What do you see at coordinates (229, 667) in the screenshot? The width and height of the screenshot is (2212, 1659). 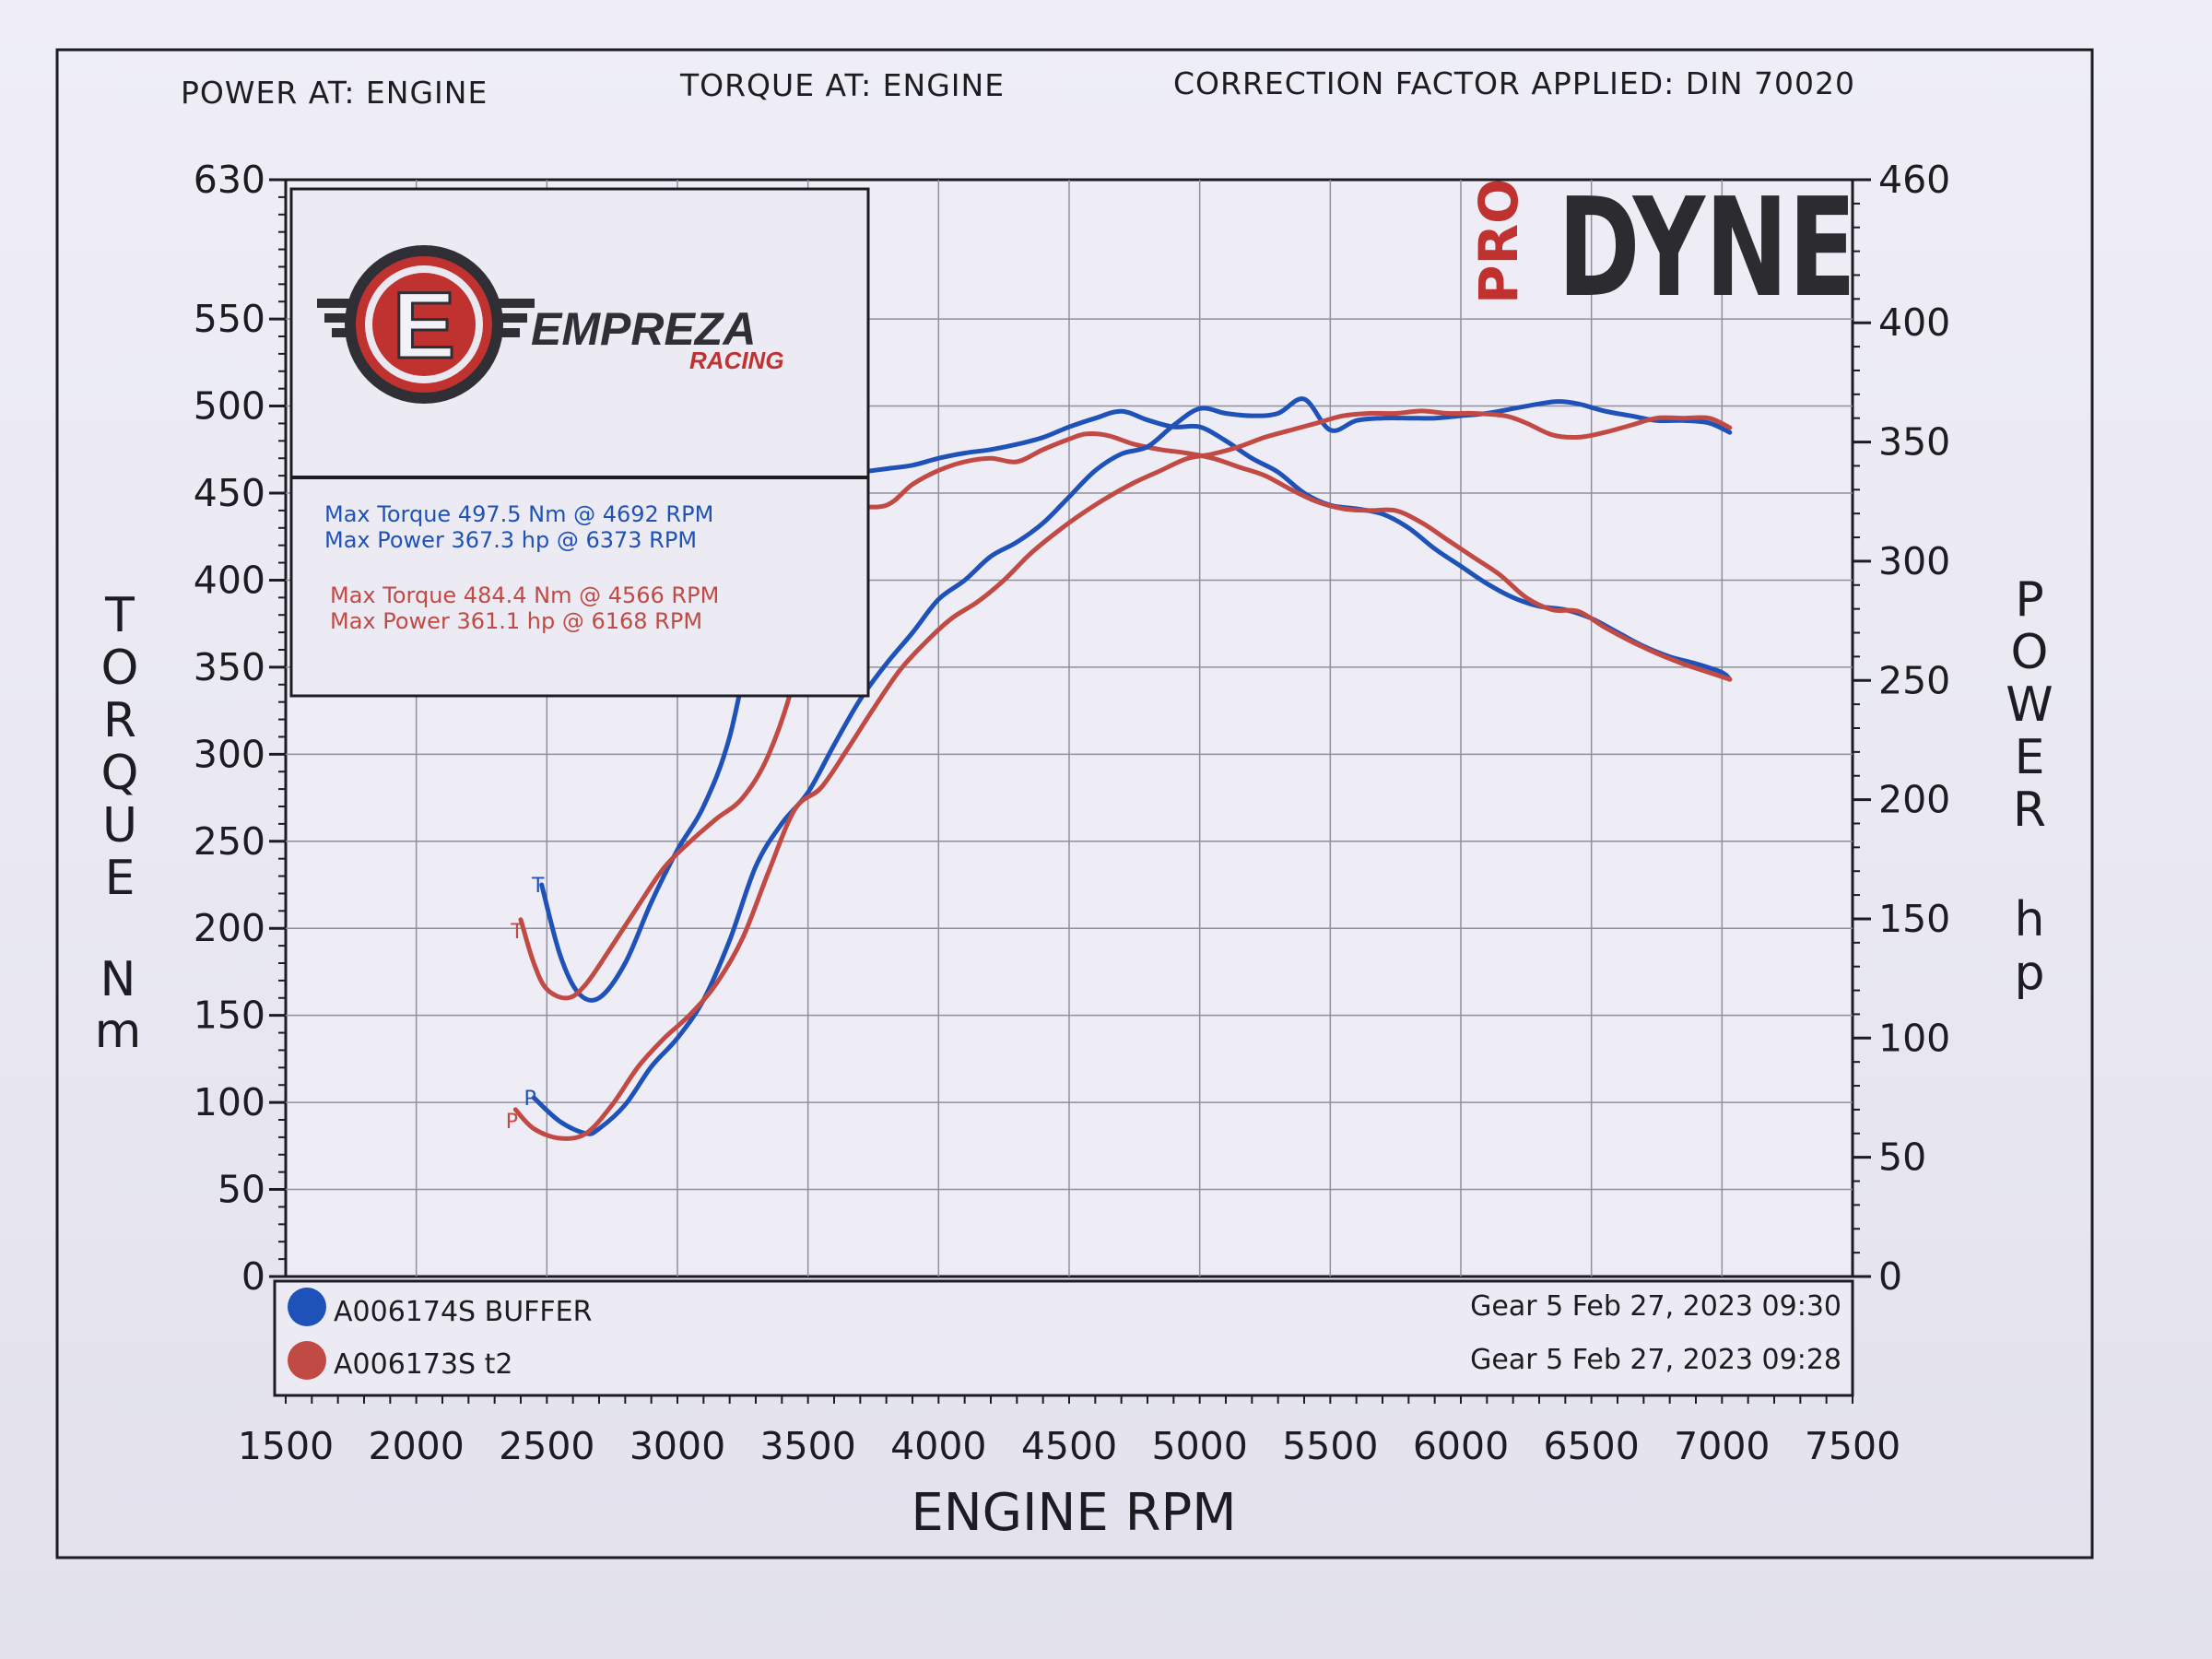 I see `y-left-tick-label: 350` at bounding box center [229, 667].